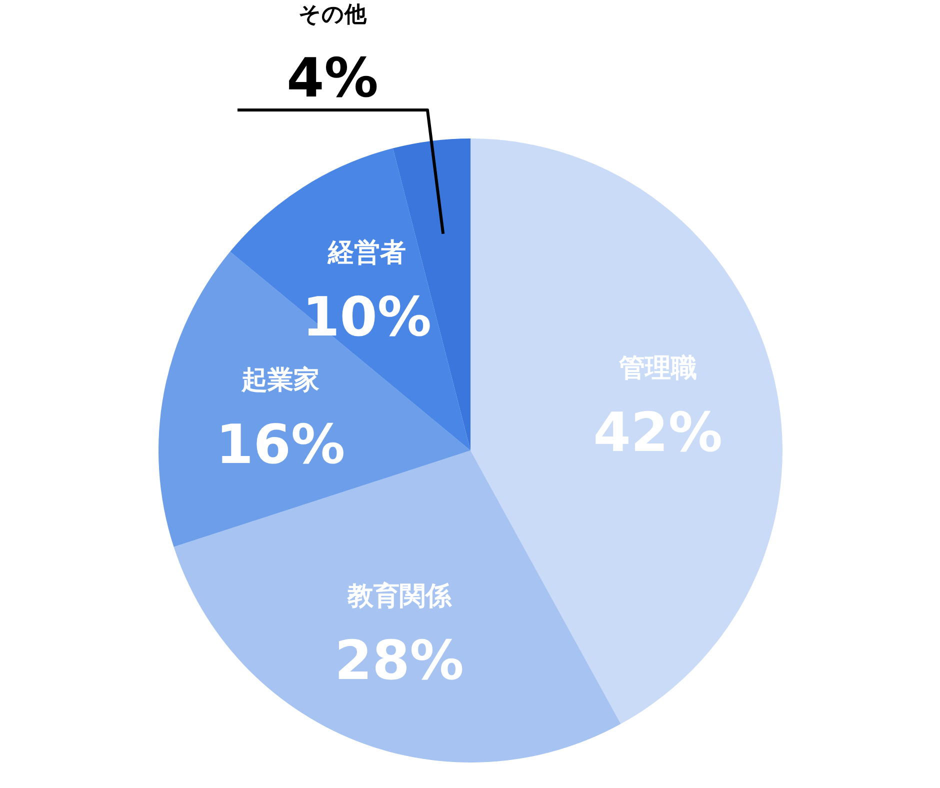 This screenshot has height=788, width=940. Describe the element at coordinates (399, 596) in the screenshot. I see `slice-label: 教育関係` at that location.